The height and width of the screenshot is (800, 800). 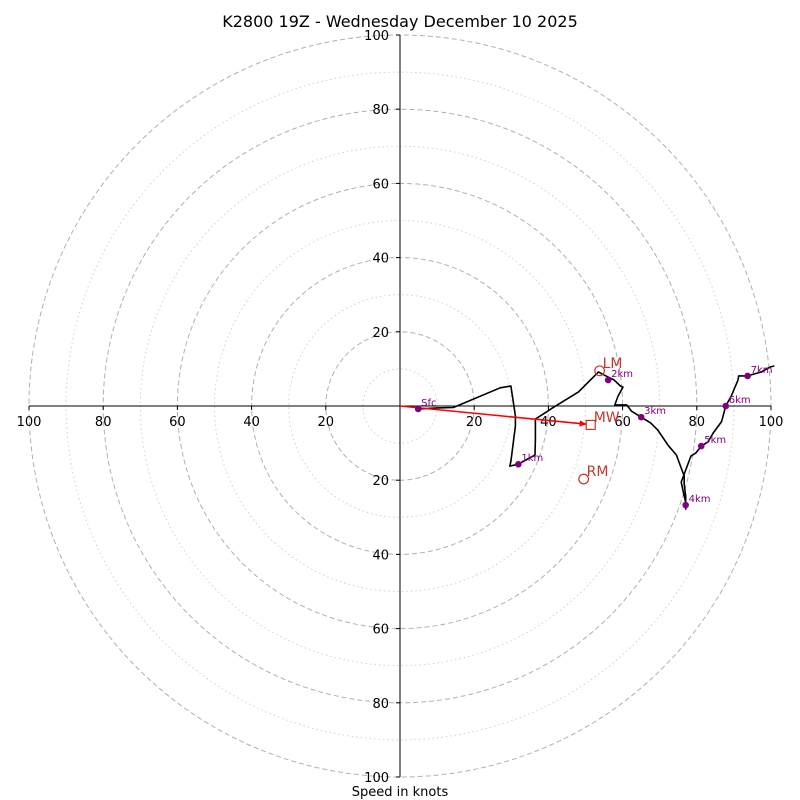 I want to click on y-tick-label-0: 100, so click(x=376, y=36).